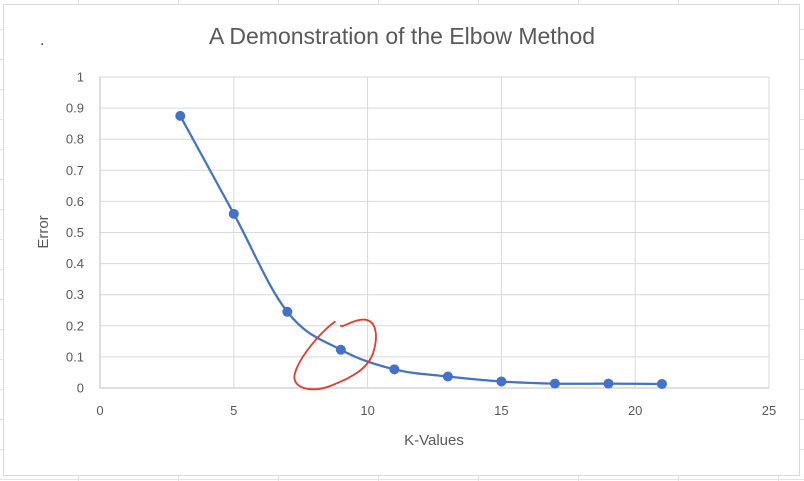  What do you see at coordinates (80, 77) in the screenshot?
I see `y-tick-label: 1` at bounding box center [80, 77].